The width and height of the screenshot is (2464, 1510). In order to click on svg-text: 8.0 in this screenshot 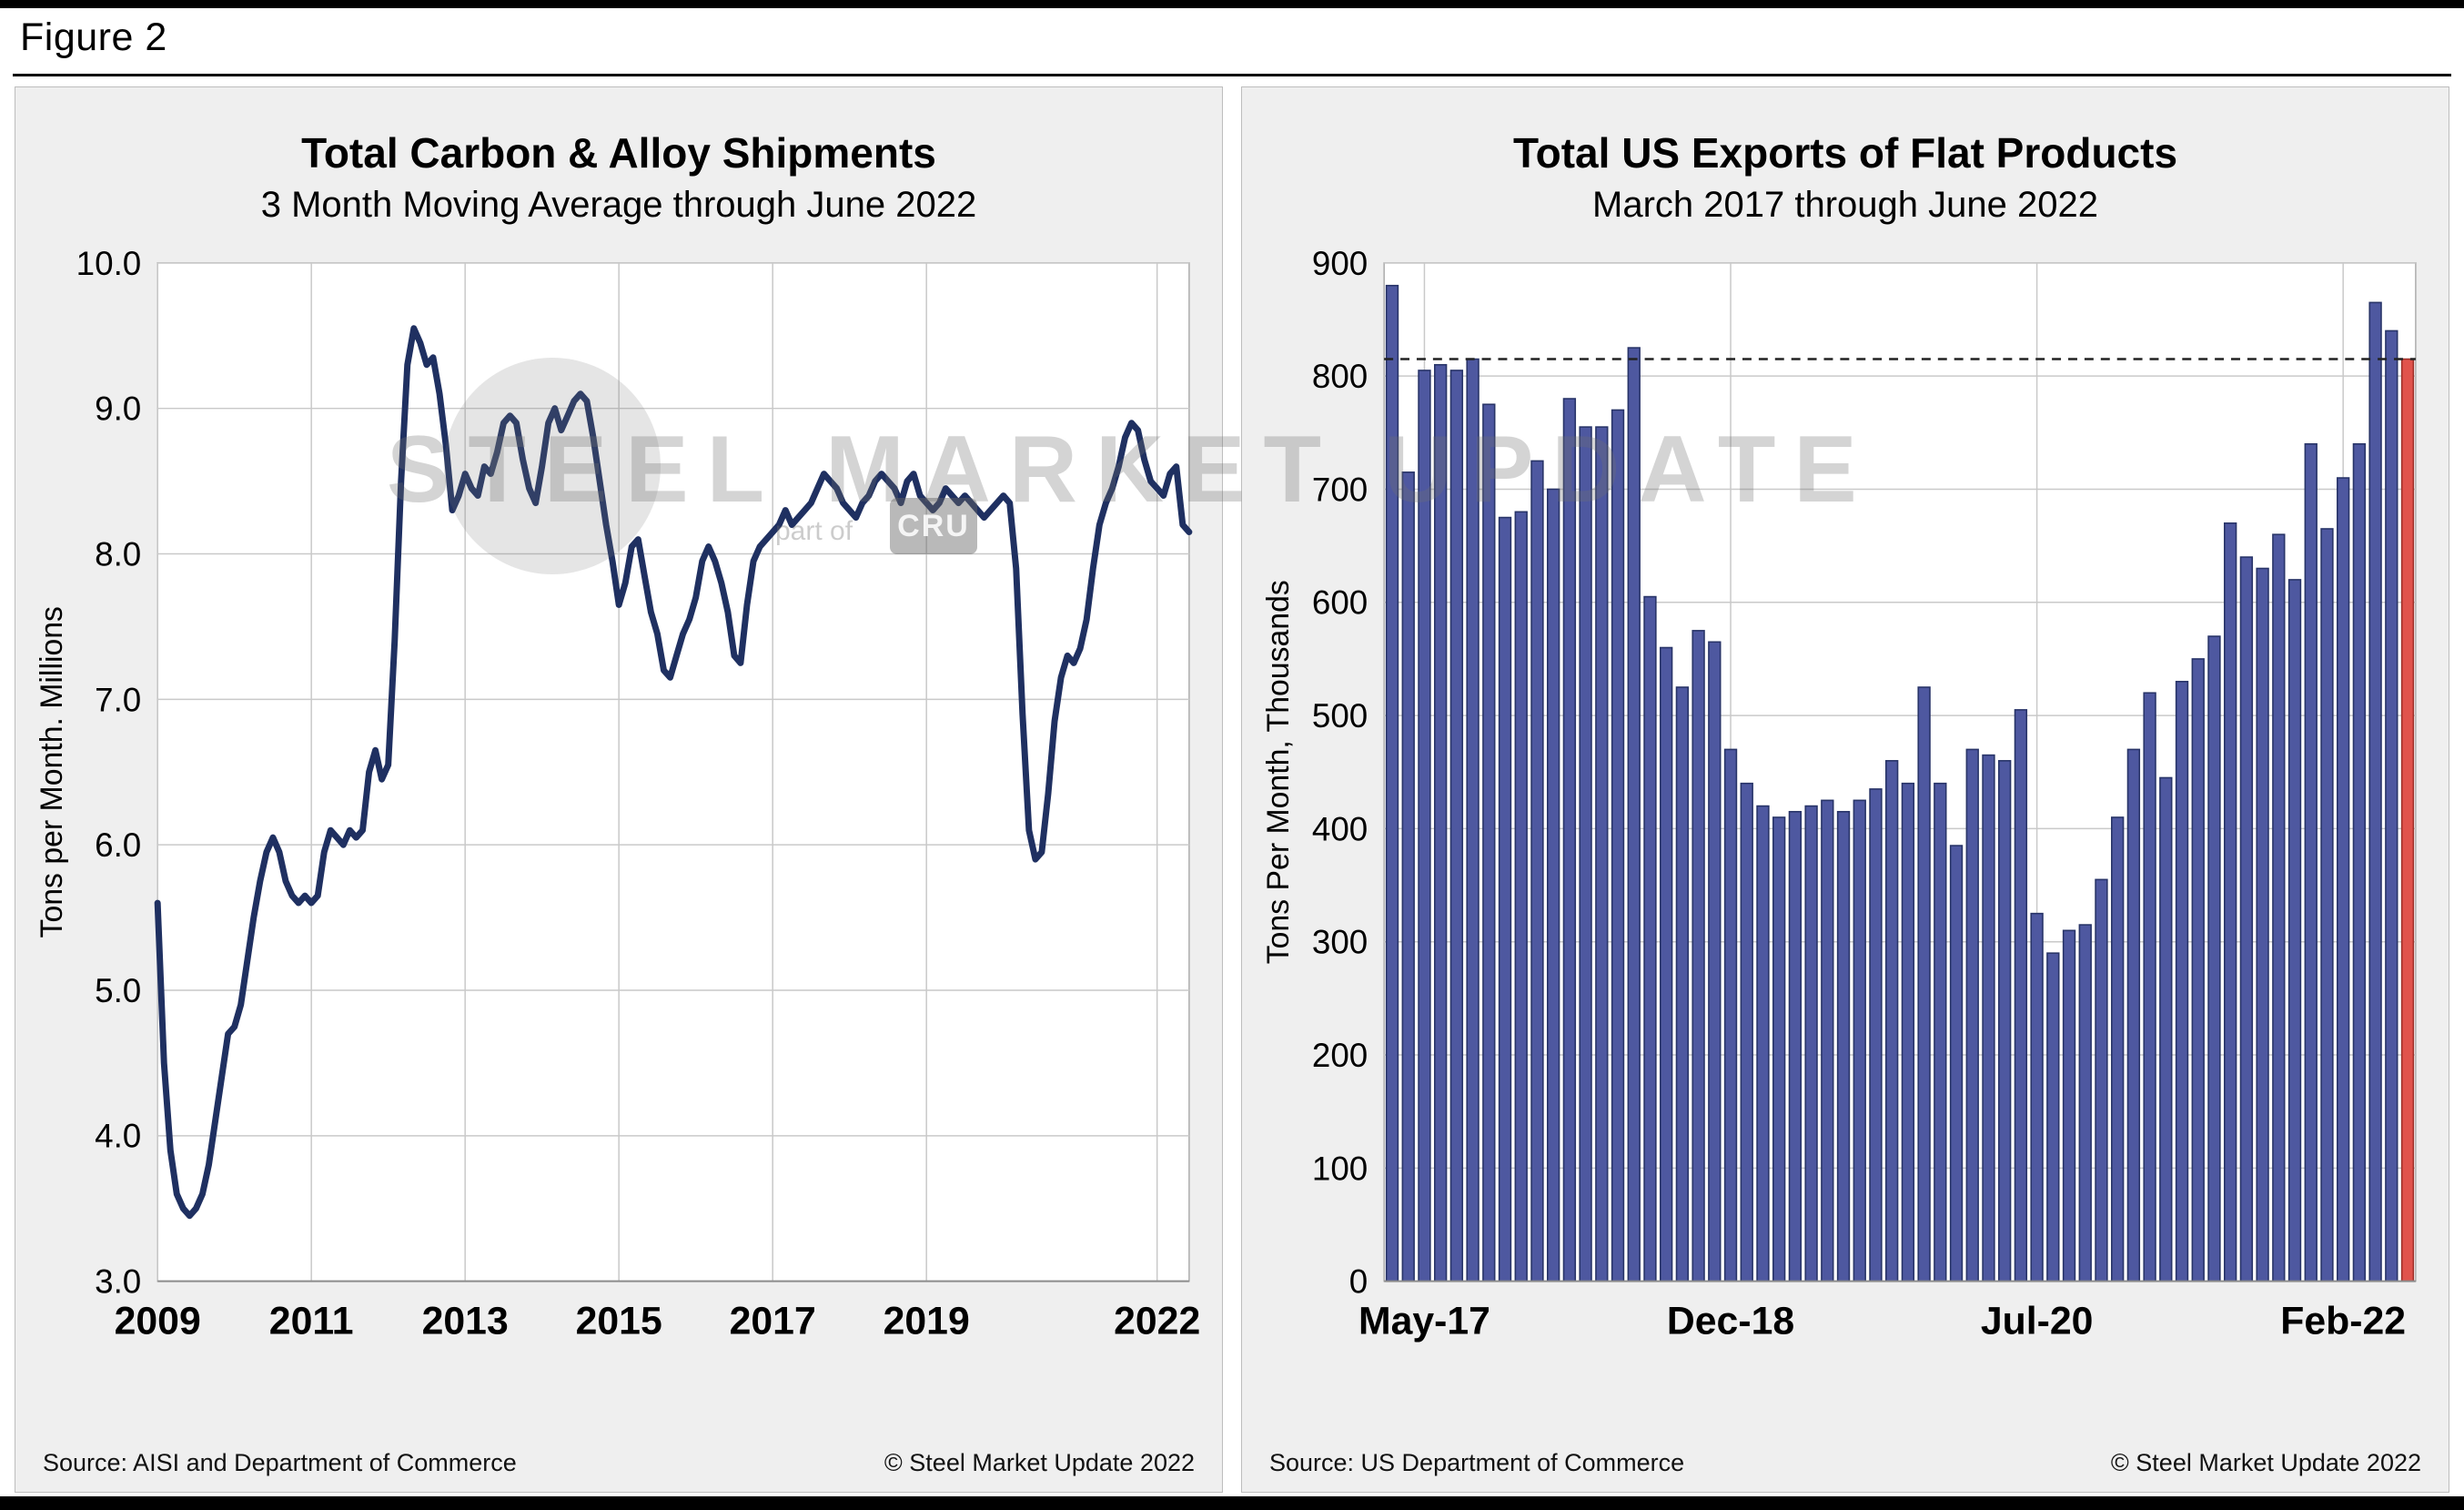, I will do `click(118, 554)`.